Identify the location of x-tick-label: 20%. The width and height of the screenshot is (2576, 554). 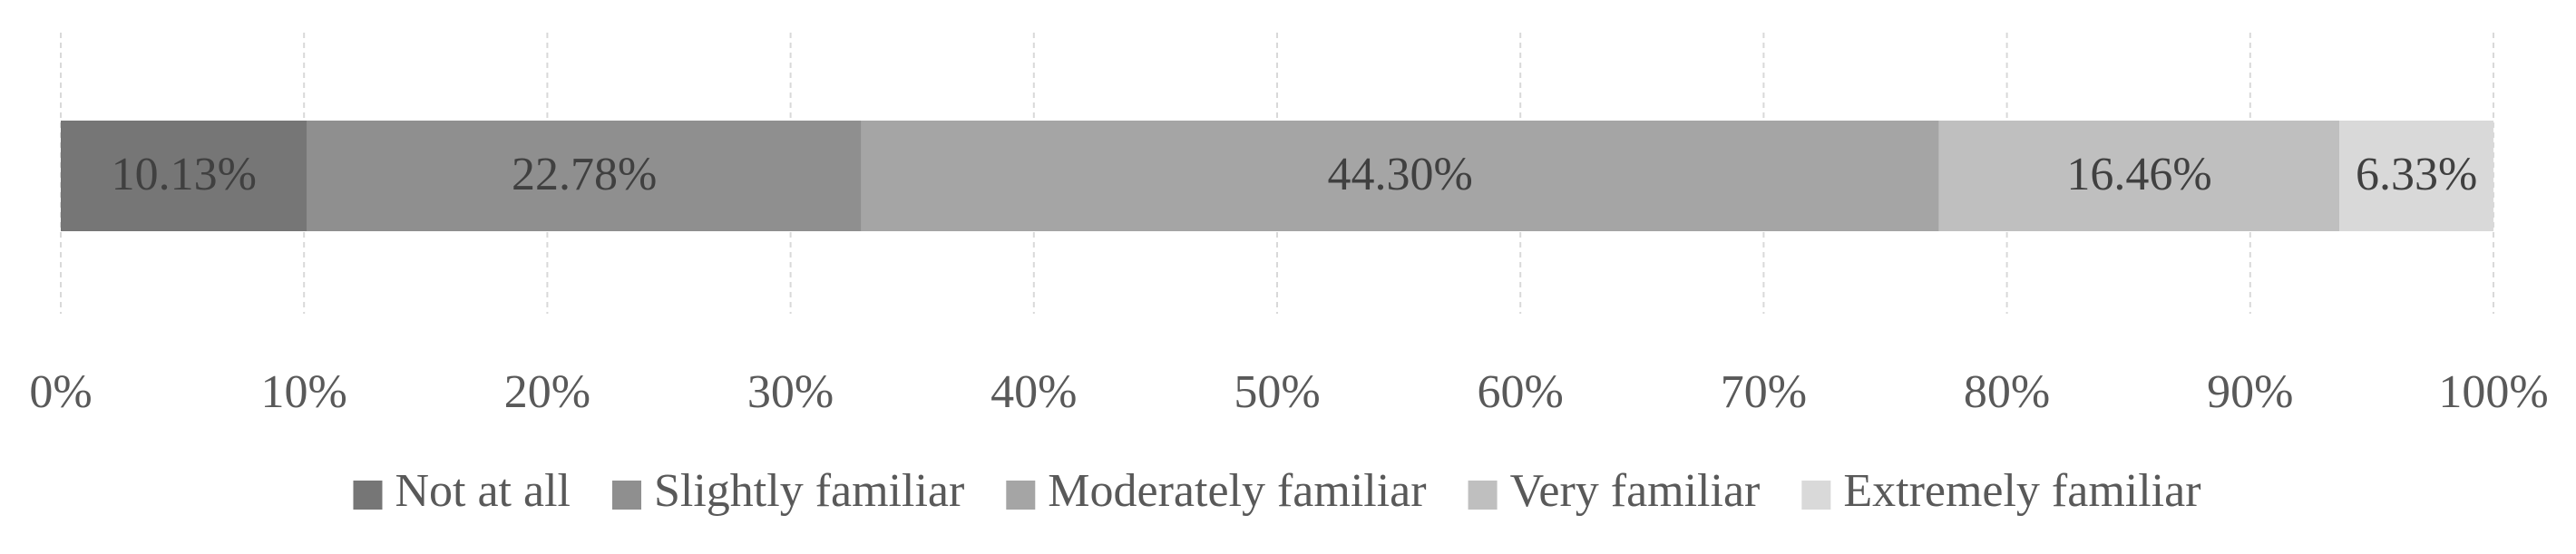
(547, 392).